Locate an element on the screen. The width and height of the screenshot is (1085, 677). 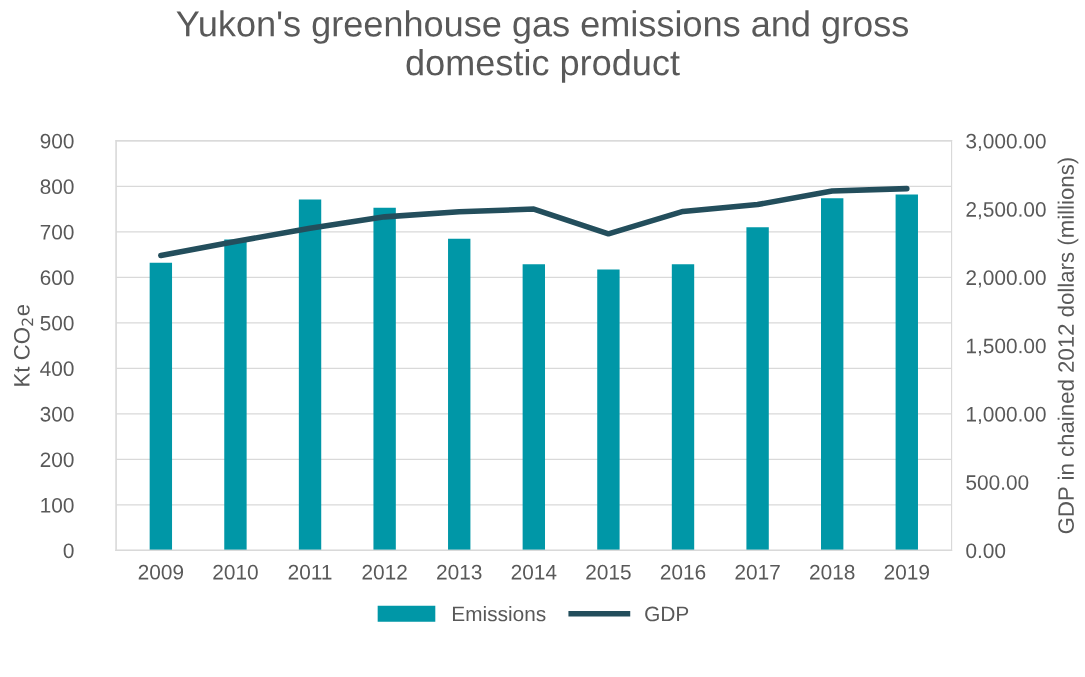
x-tick-label: 2017 is located at coordinates (757, 572).